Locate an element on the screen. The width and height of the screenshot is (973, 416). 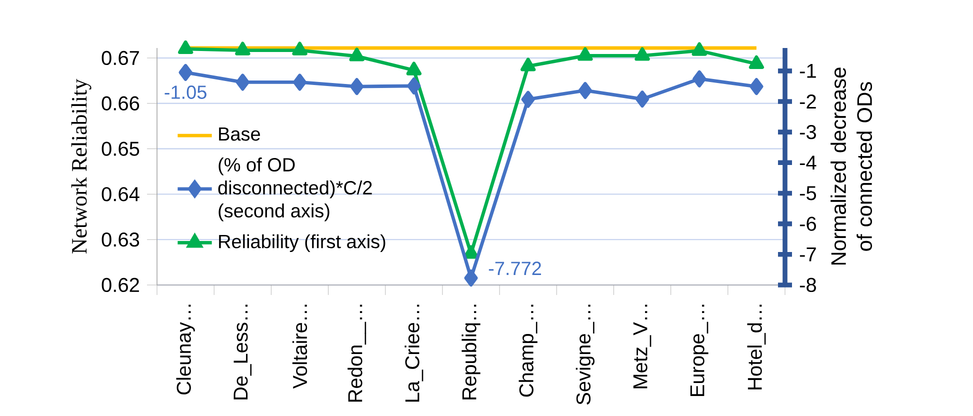
y-tick-label: 0.67 is located at coordinates (120, 58).